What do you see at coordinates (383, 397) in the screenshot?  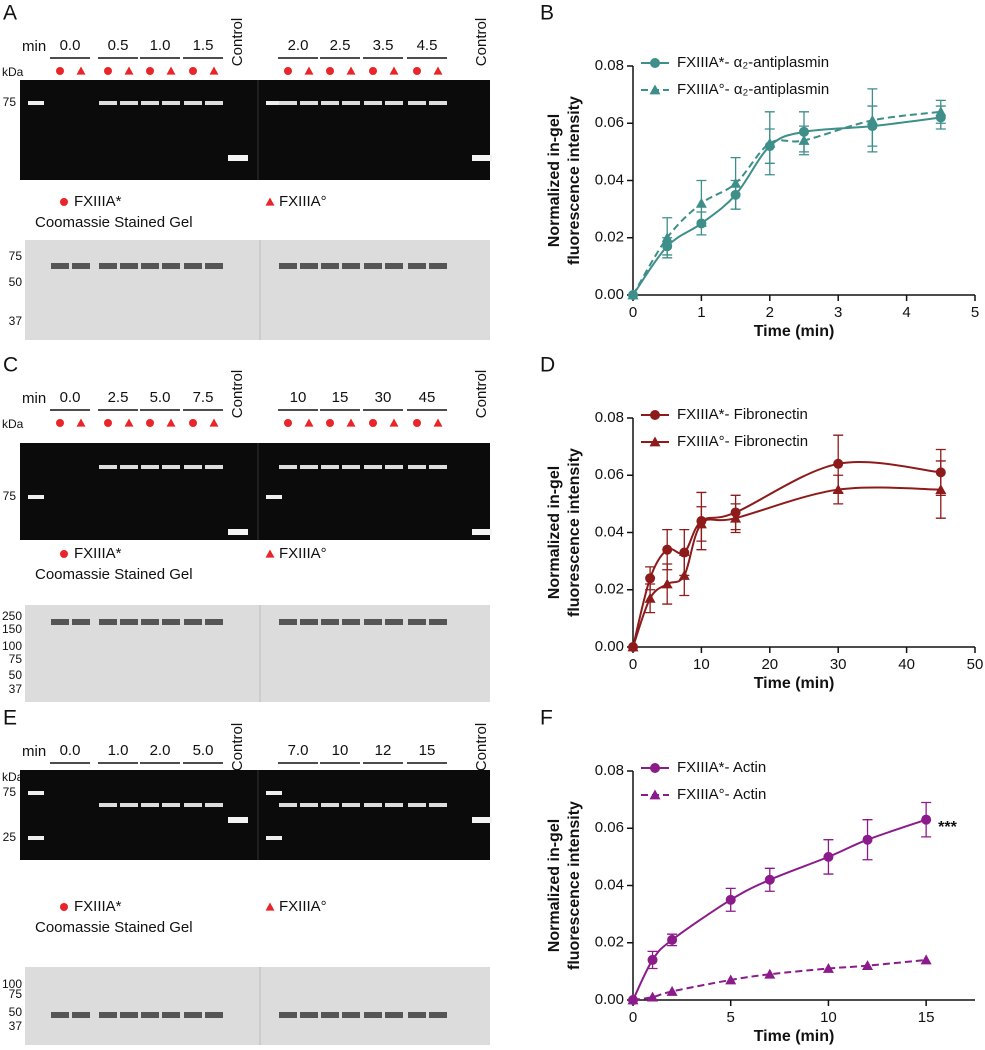 I see `time-label: 30` at bounding box center [383, 397].